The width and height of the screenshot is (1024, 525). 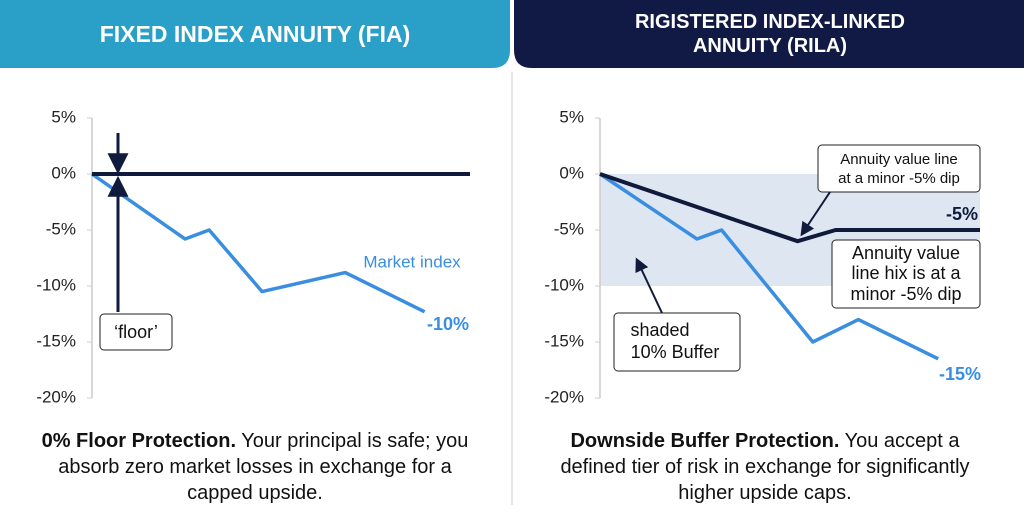 I want to click on annotation: Annuity value line, so click(x=899, y=159).